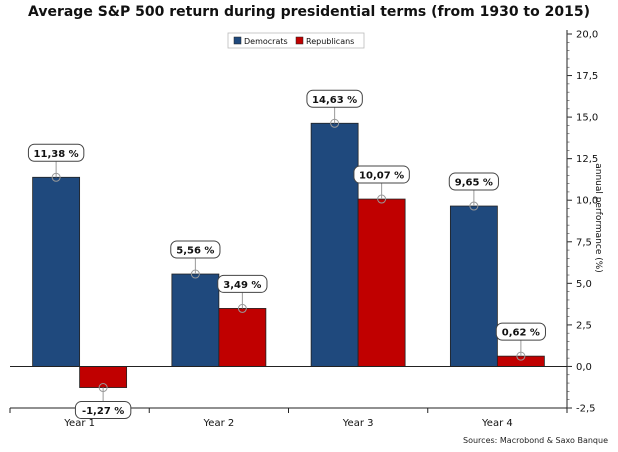  What do you see at coordinates (587, 76) in the screenshot?
I see `y-tick-label: 17,5` at bounding box center [587, 76].